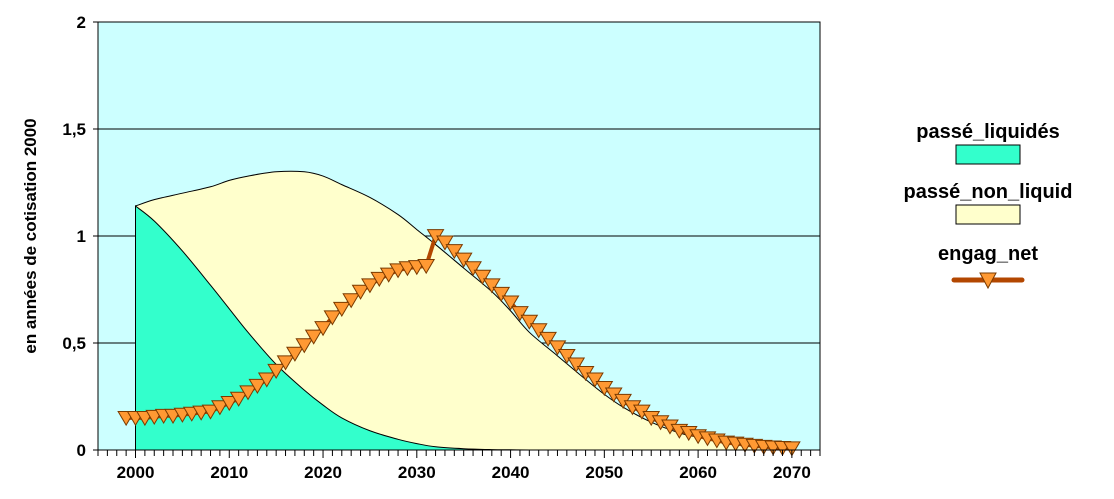 The image size is (1114, 499). What do you see at coordinates (81, 450) in the screenshot?
I see `y-tick-label: 0` at bounding box center [81, 450].